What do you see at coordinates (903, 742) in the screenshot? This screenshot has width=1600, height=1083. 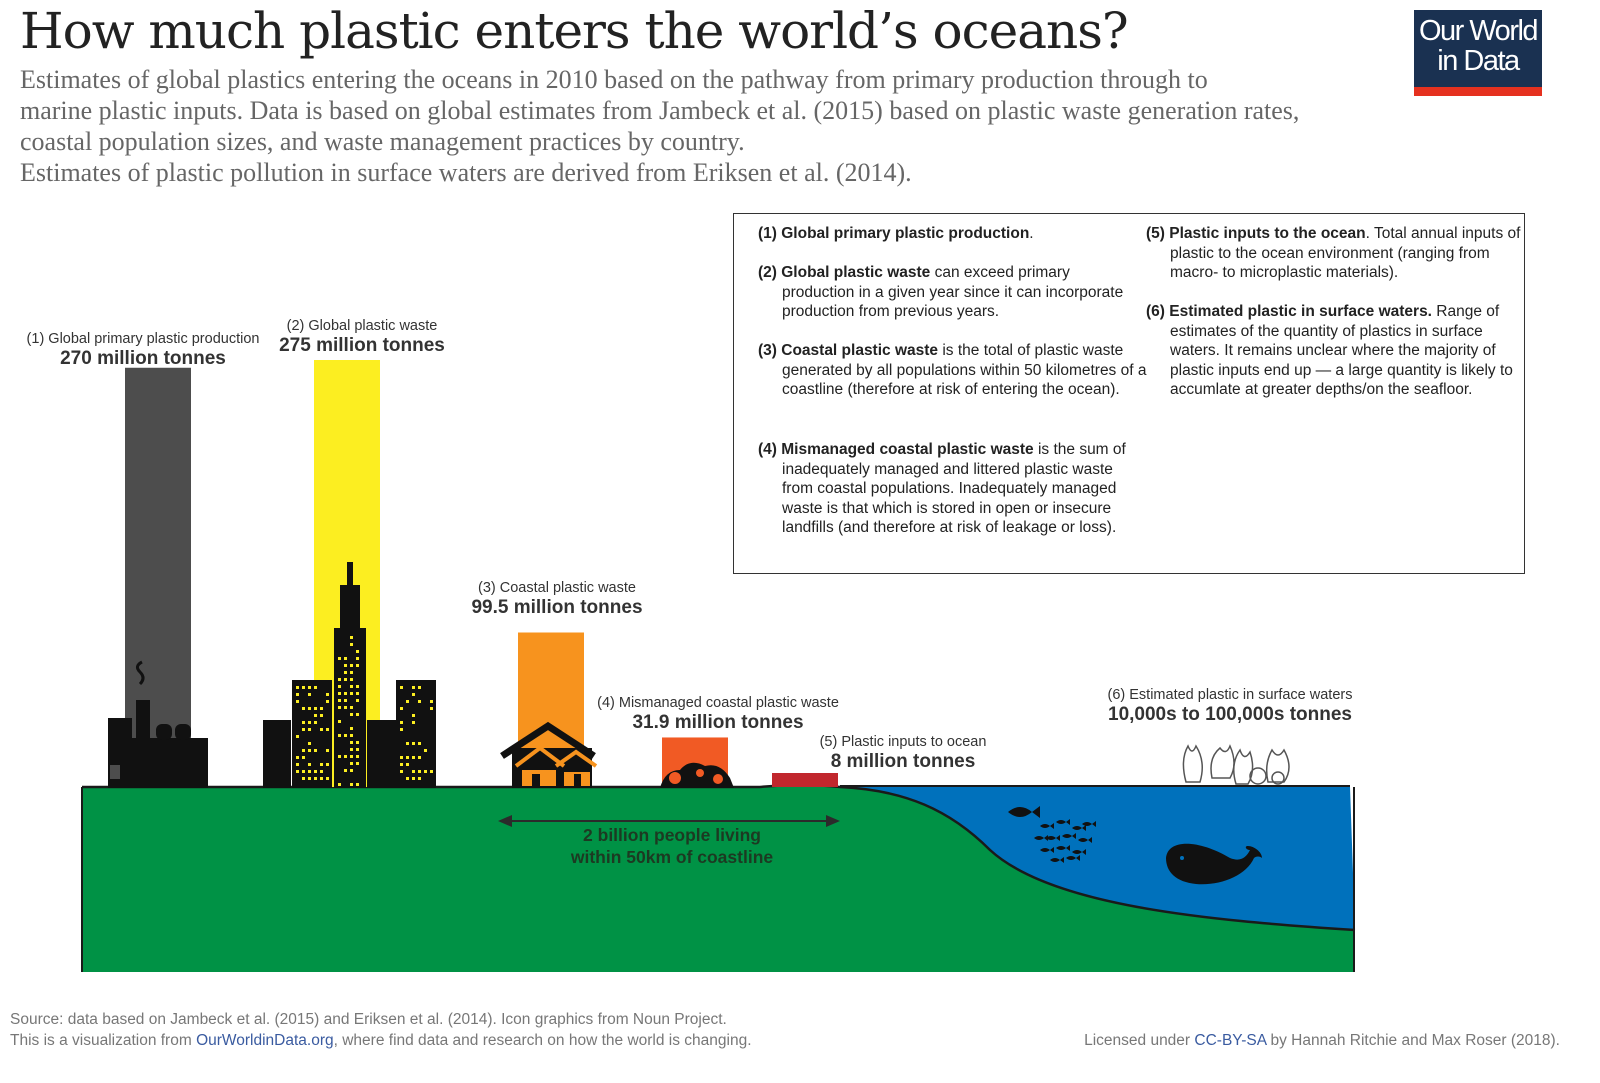 I see `bar-category-label: (5) Plastic inputs to ocean` at bounding box center [903, 742].